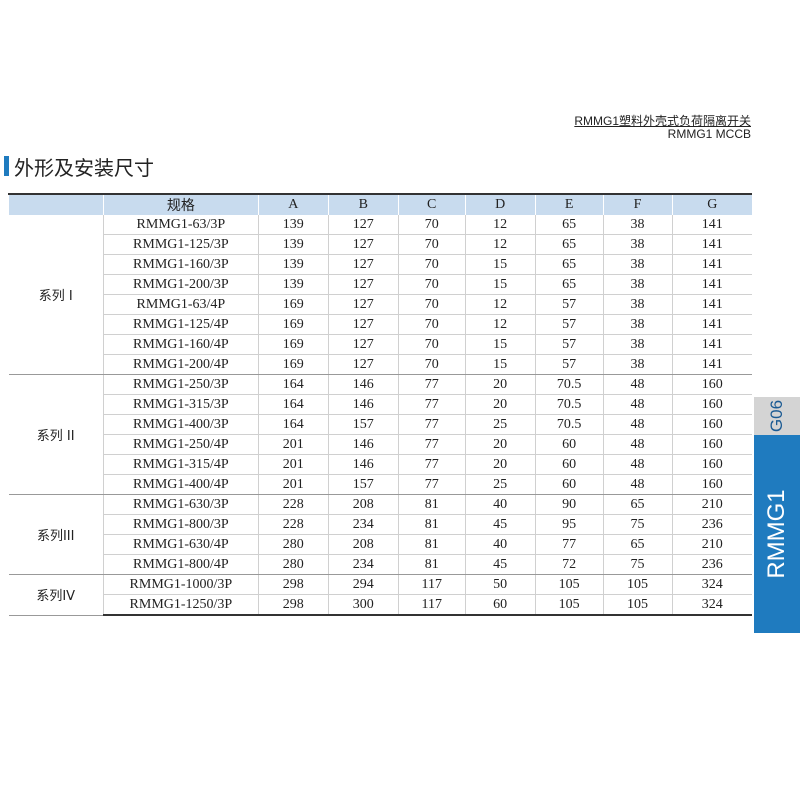 This screenshot has width=800, height=800. What do you see at coordinates (431, 605) in the screenshot?
I see `dimension-cell: 117` at bounding box center [431, 605].